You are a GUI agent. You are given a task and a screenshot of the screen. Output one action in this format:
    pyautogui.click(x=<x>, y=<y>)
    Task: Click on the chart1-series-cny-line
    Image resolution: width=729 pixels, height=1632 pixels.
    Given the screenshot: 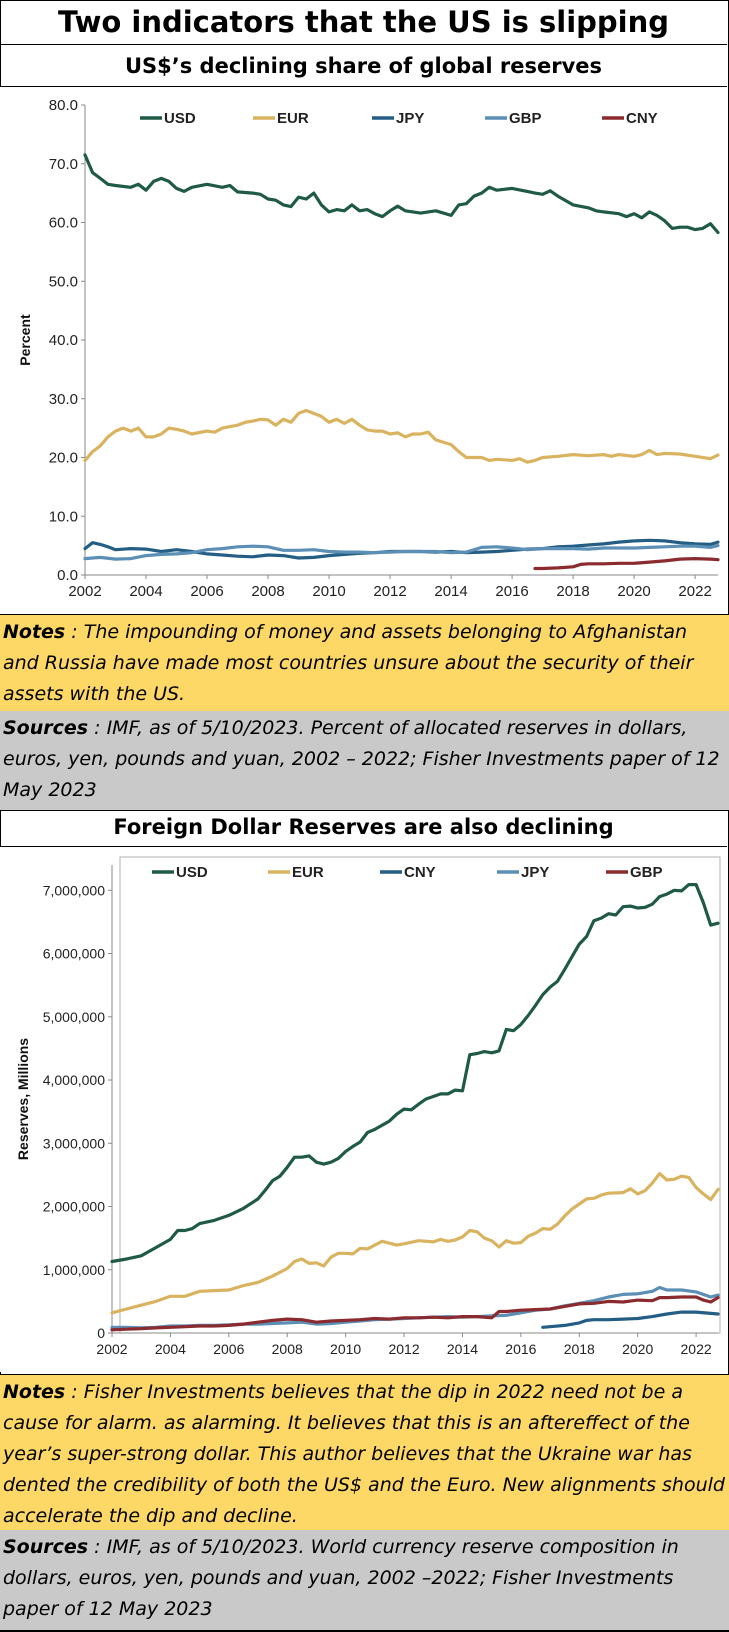 What is the action you would take?
    pyautogui.click(x=630, y=1319)
    